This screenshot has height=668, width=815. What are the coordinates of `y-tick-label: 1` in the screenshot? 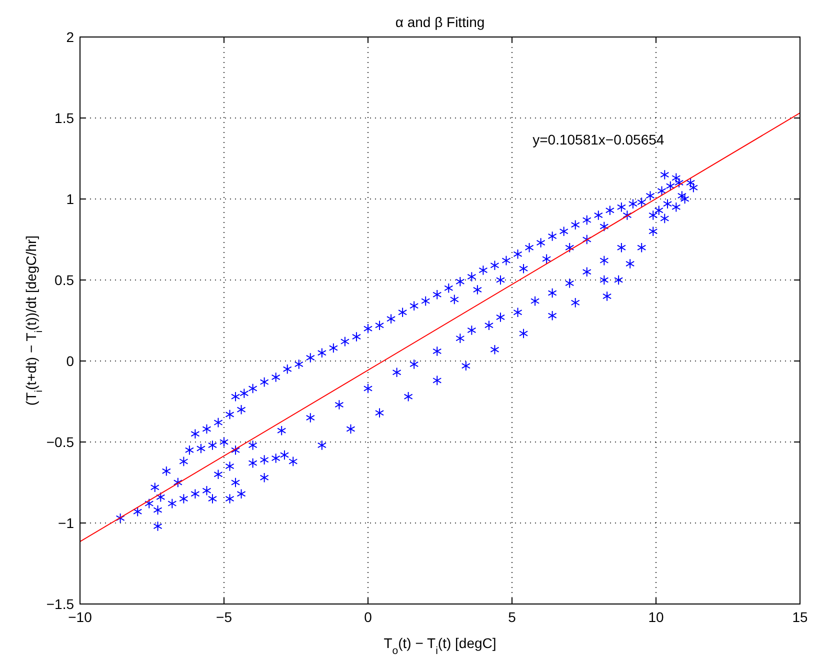 It's located at (70, 199).